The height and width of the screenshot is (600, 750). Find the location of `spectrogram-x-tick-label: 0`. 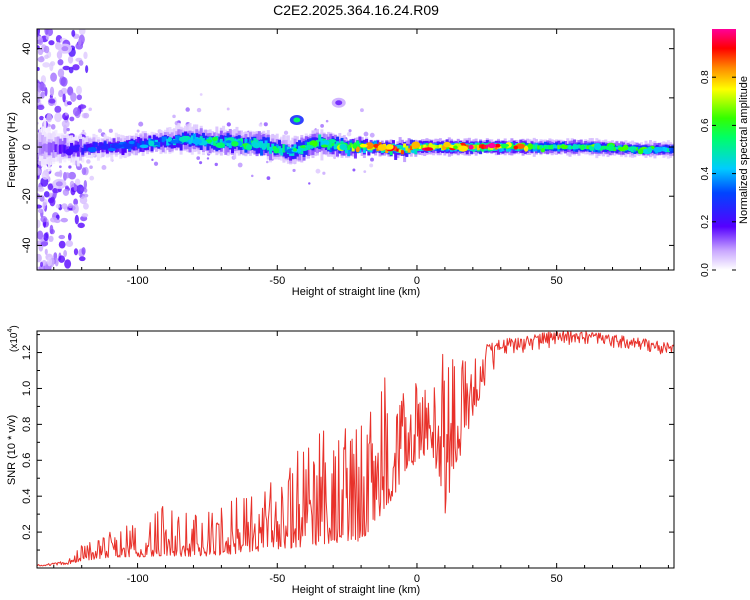

spectrogram-x-tick-label: 0 is located at coordinates (417, 281).